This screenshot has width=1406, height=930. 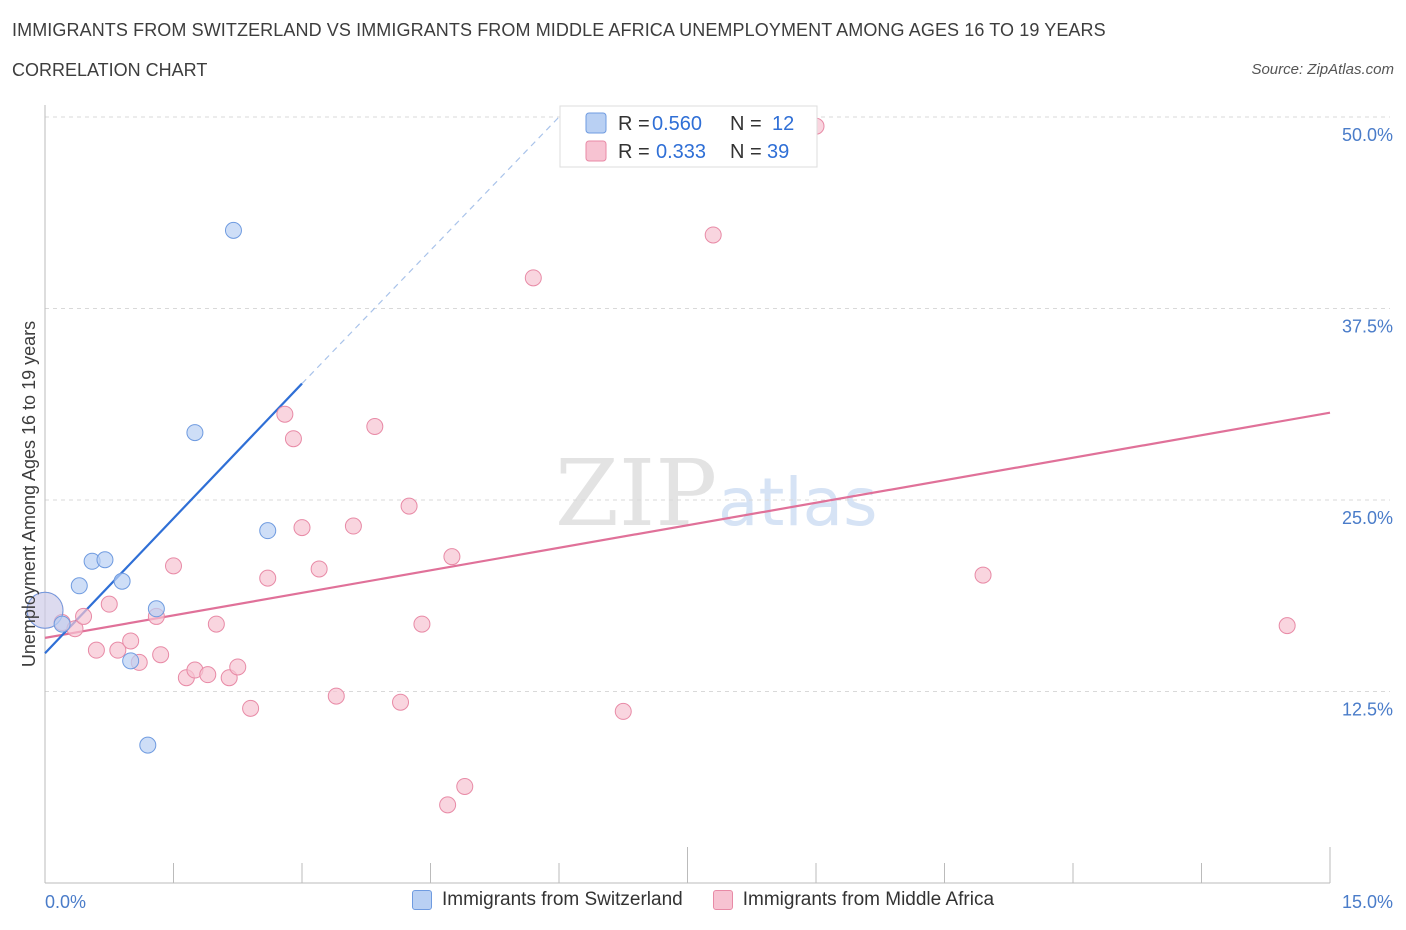 I want to click on watermark-atlas: atlas, so click(x=798, y=502).